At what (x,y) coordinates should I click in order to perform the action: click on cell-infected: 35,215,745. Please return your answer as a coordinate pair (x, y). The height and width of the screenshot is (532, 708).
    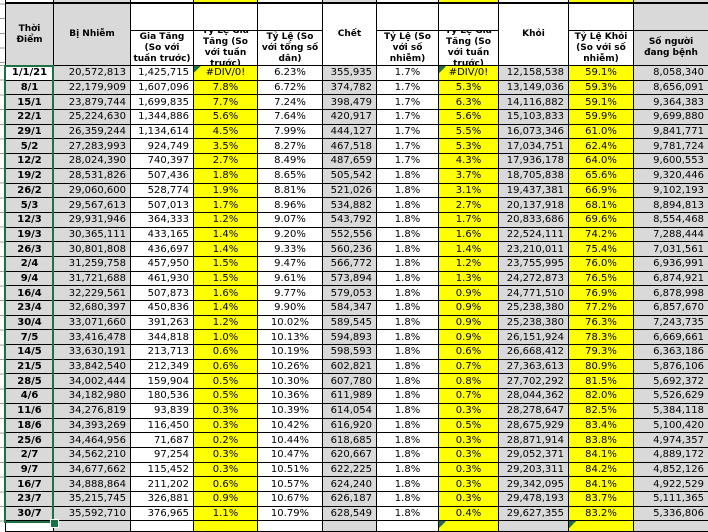
    Looking at the image, I should click on (92, 499).